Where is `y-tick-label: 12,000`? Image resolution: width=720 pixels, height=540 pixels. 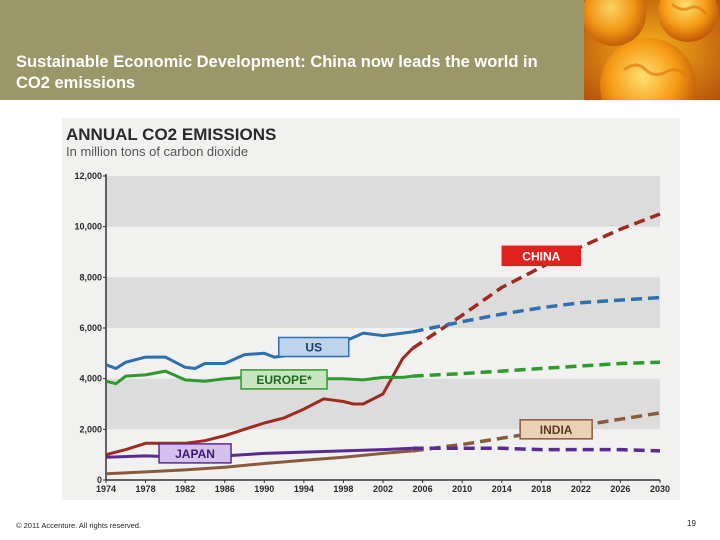 y-tick-label: 12,000 is located at coordinates (88, 176).